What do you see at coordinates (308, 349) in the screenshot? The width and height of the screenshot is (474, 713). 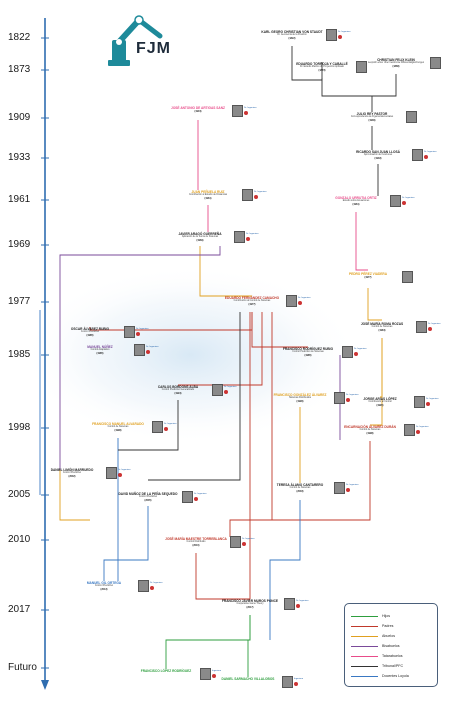 I see `person-name: FRANCISCO RODRÍGUEZ RUBIO` at bounding box center [308, 349].